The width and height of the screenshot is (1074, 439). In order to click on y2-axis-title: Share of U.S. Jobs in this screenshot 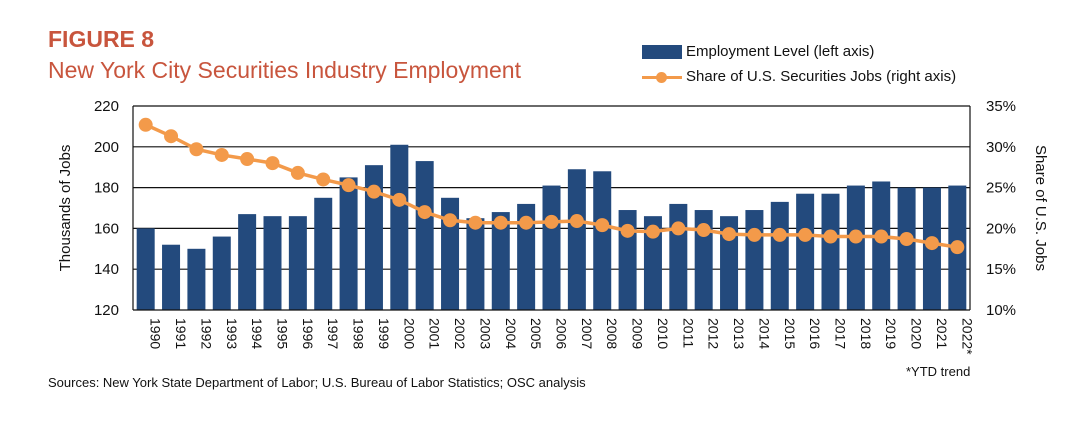, I will do `click(1040, 208)`.